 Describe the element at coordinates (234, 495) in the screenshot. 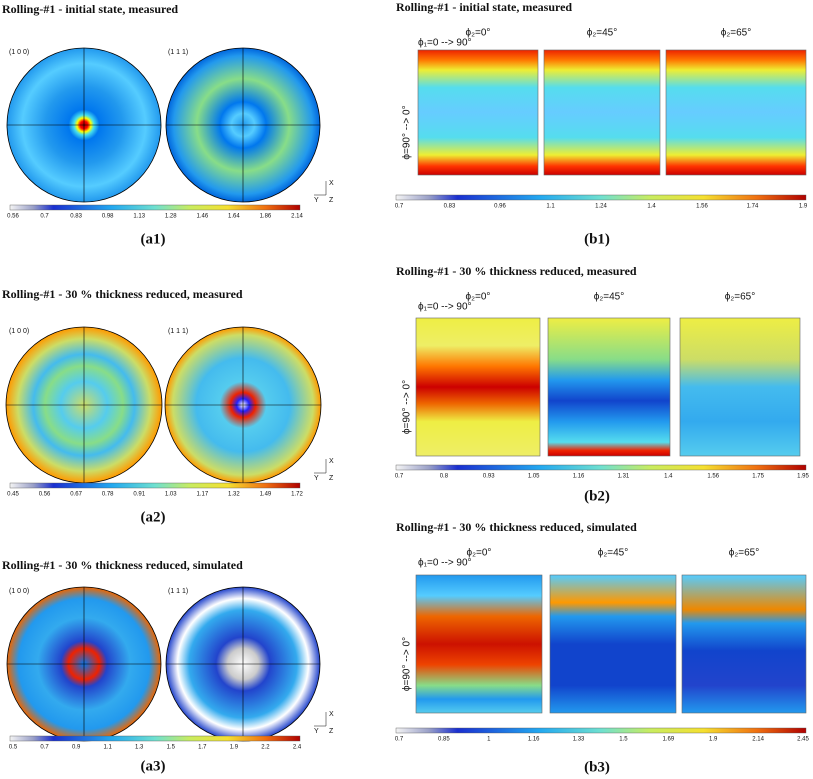

I see `colorbar-tick-label: 1.32` at that location.